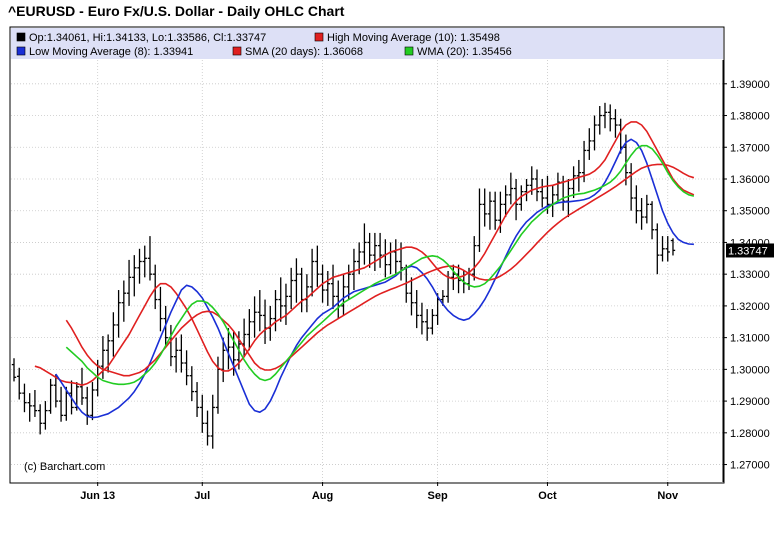  I want to click on last-value-marker: 1.33747, so click(750, 250).